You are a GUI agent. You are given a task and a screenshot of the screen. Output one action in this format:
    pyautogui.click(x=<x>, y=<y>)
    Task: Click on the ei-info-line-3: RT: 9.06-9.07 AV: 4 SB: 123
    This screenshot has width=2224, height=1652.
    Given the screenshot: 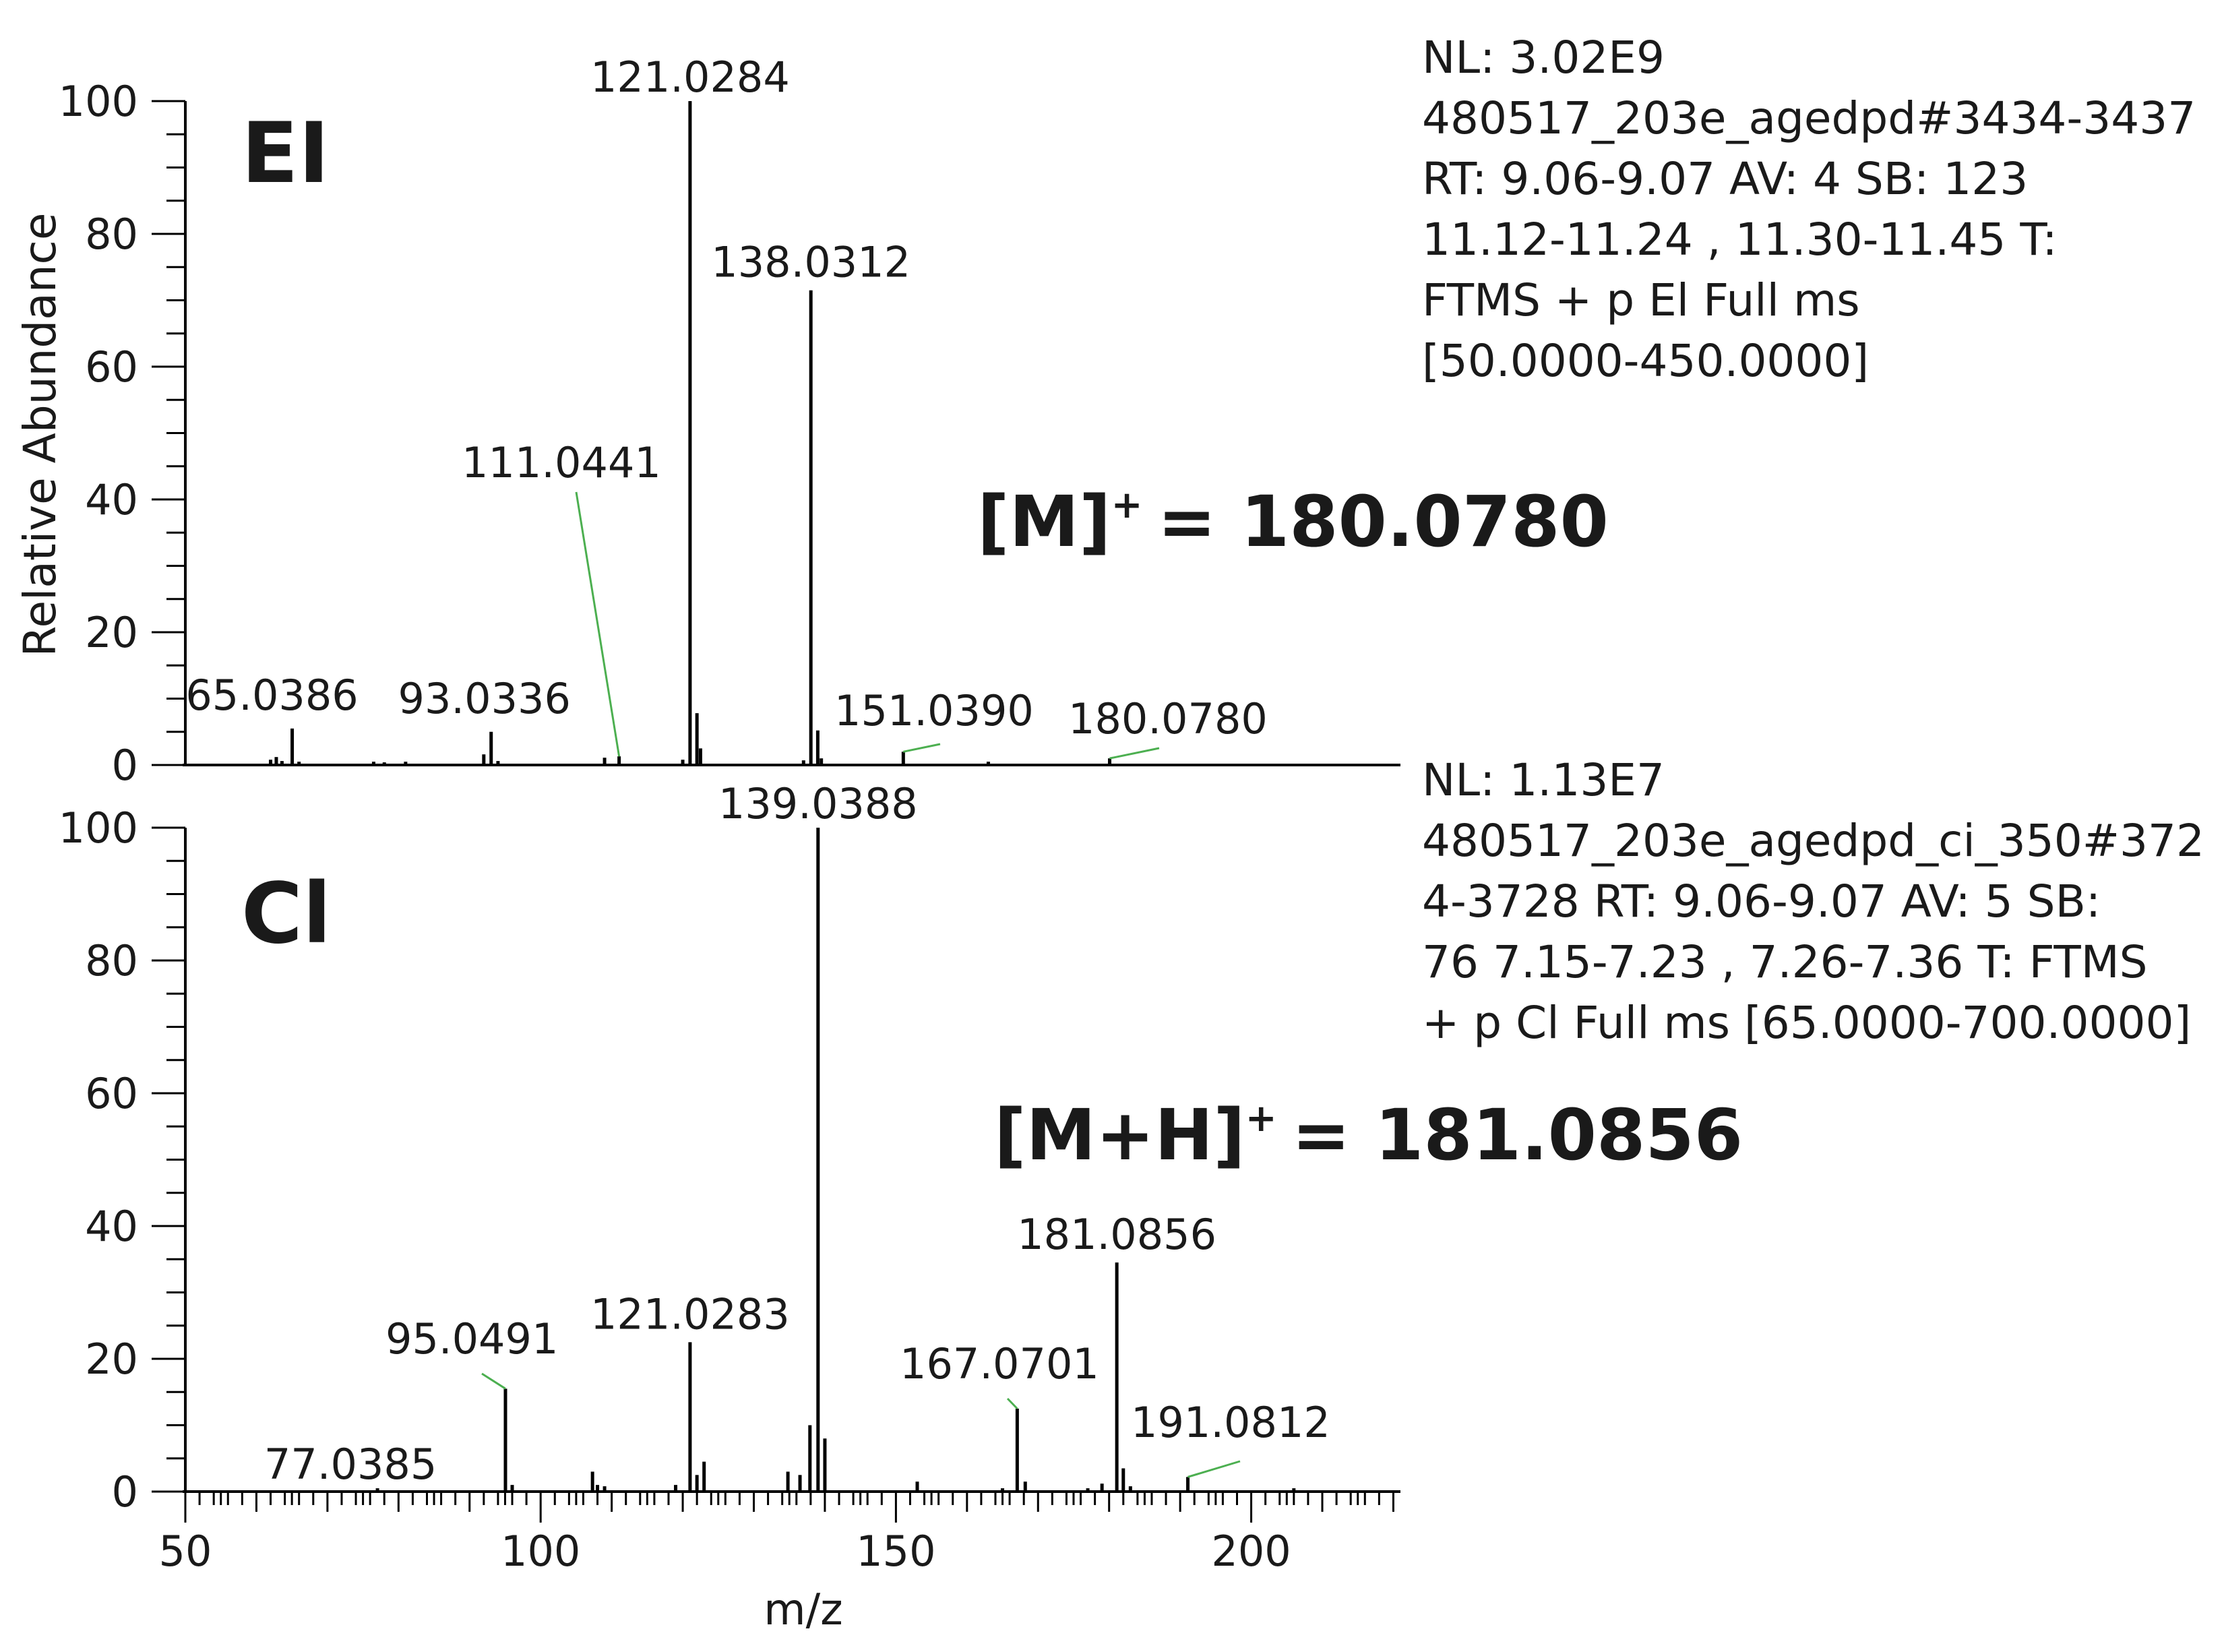 What is the action you would take?
    pyautogui.click(x=1725, y=179)
    